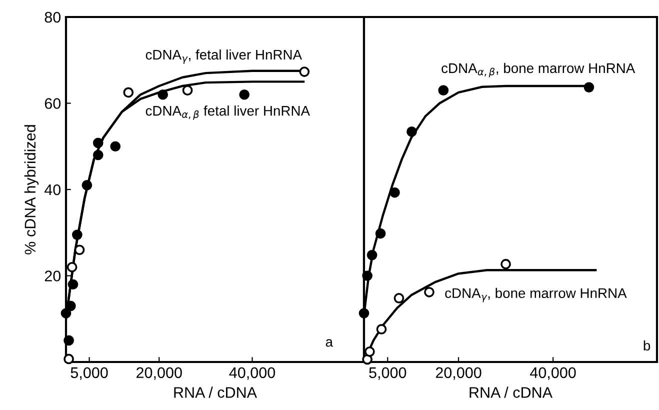  I want to click on annotation: a, so click(329, 343).